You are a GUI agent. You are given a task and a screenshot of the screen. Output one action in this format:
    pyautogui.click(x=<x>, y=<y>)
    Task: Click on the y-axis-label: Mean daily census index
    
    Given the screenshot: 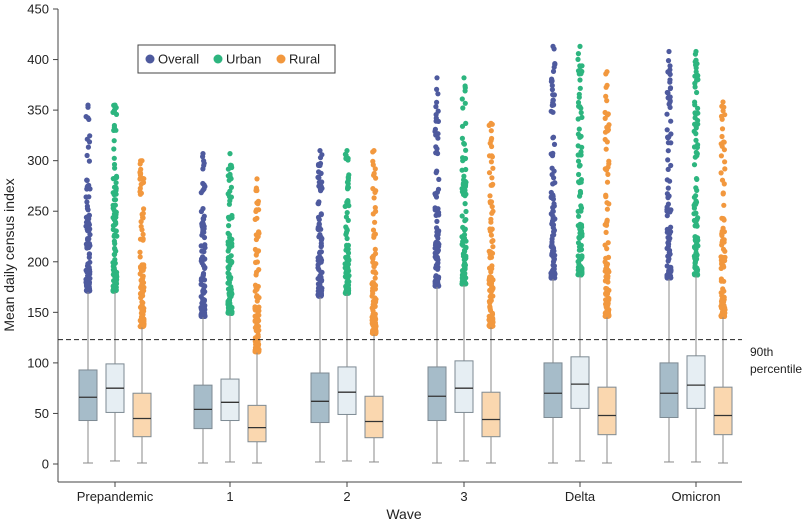 What is the action you would take?
    pyautogui.click(x=9, y=254)
    